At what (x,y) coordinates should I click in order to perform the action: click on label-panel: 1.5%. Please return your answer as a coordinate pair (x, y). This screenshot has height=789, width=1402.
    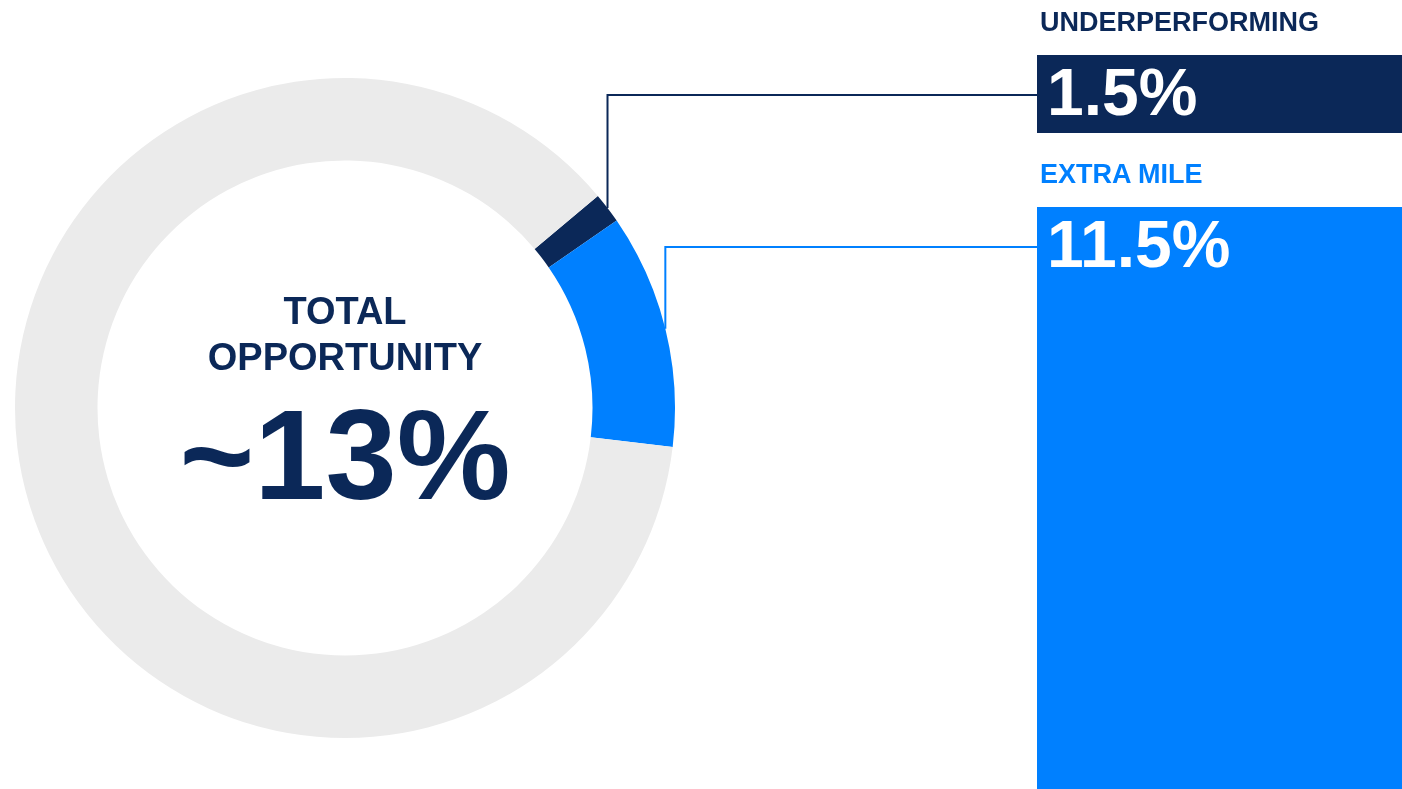
    Looking at the image, I should click on (1219, 94).